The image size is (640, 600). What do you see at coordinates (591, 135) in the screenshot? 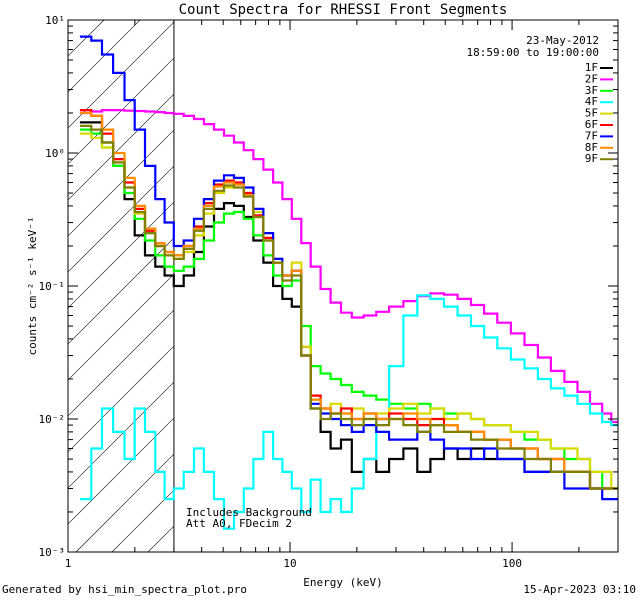
I see `legend-label-7f: 7F` at bounding box center [591, 135].